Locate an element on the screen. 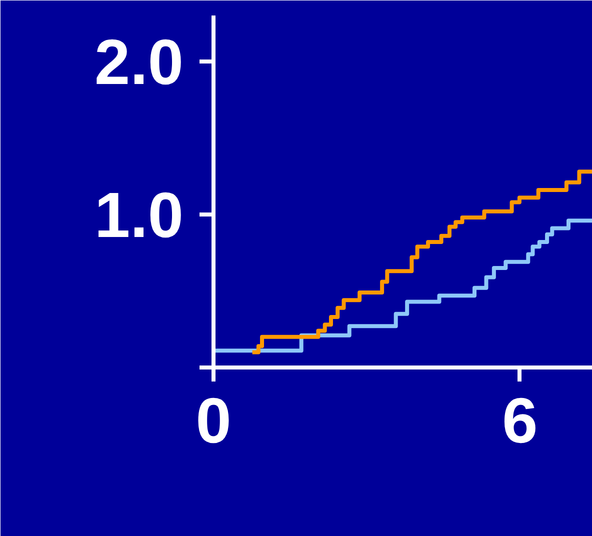  x-tick-label: 6 is located at coordinates (520, 420).